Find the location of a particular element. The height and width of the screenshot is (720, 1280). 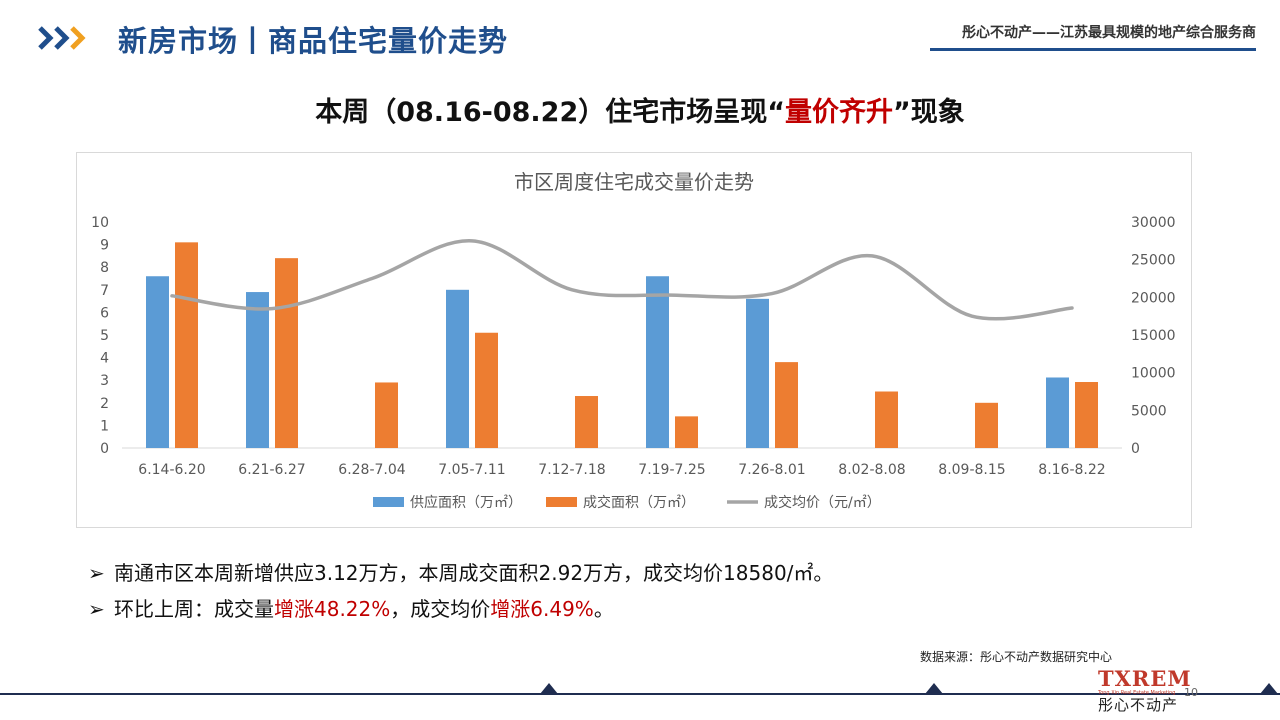

footer-divider is located at coordinates (640, 694).